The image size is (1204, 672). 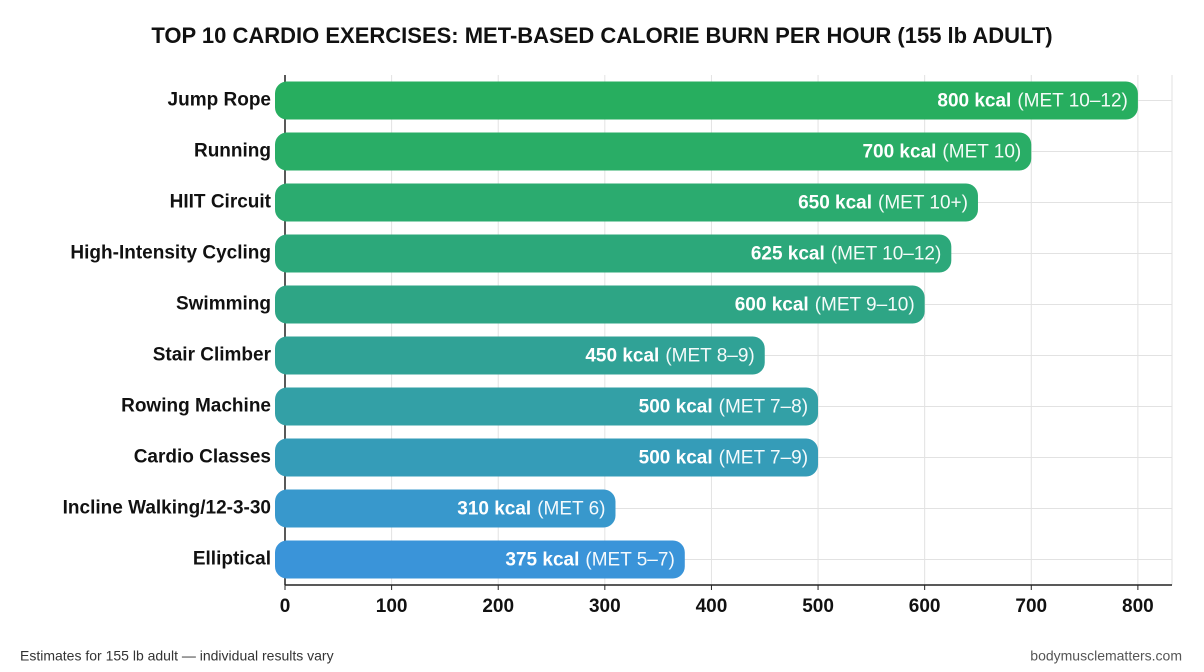 I want to click on y-tick-label: Incline Walking/12-3-30, so click(x=167, y=508).